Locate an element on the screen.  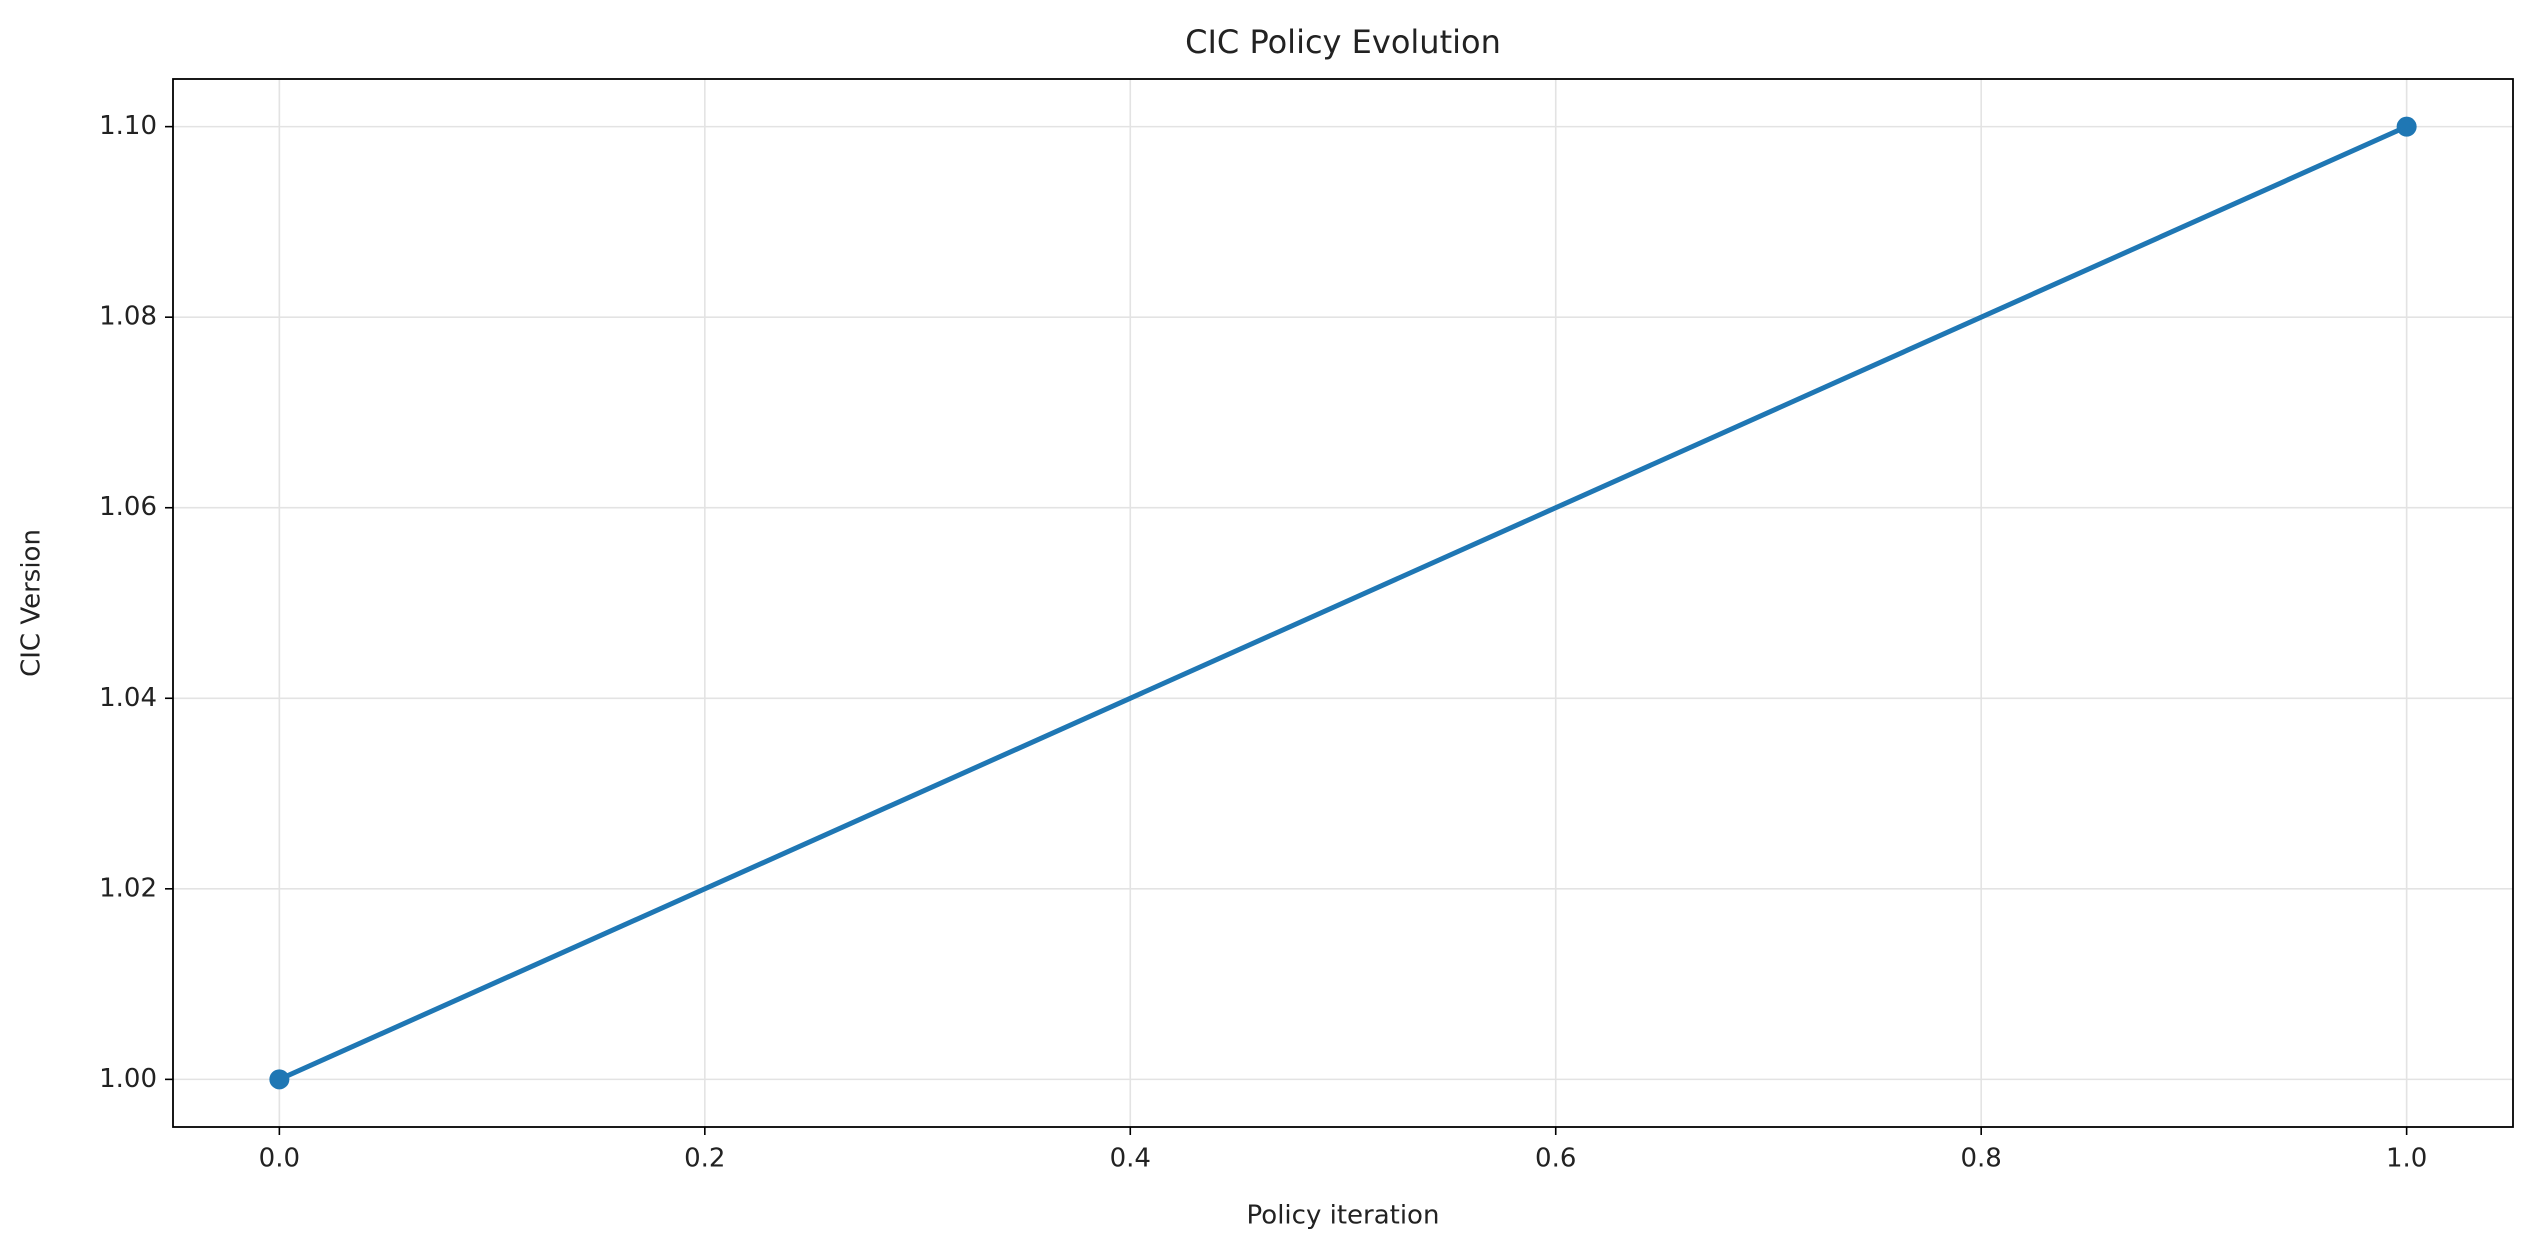
x-tick-label: 0.4 is located at coordinates (1130, 1159).